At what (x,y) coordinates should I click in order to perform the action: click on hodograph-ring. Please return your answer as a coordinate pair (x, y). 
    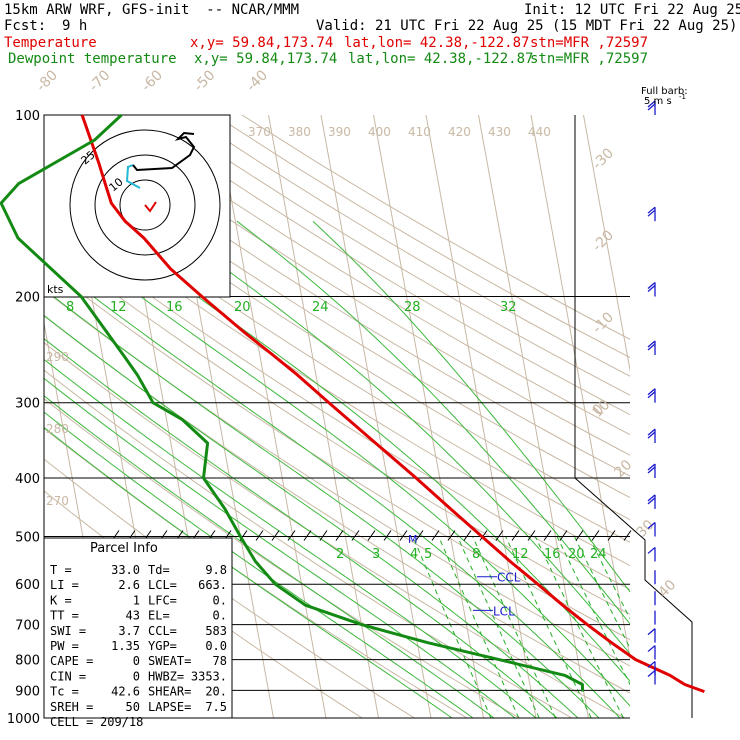
    Looking at the image, I should click on (145, 205).